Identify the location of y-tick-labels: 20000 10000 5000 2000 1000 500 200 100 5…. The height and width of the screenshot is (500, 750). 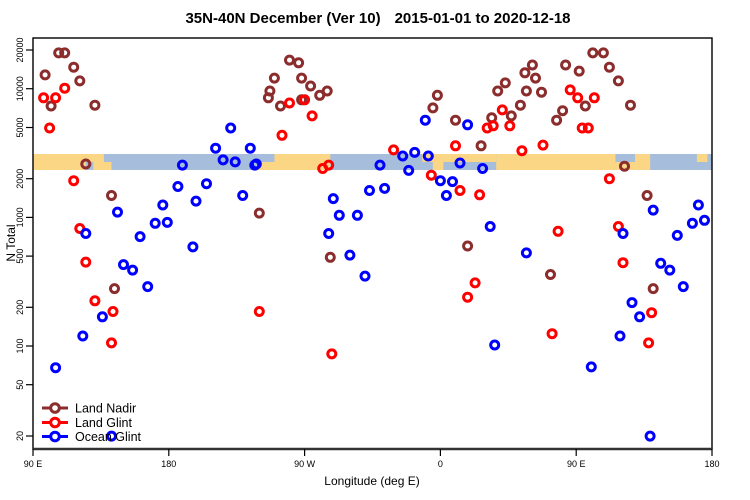
(20, 239).